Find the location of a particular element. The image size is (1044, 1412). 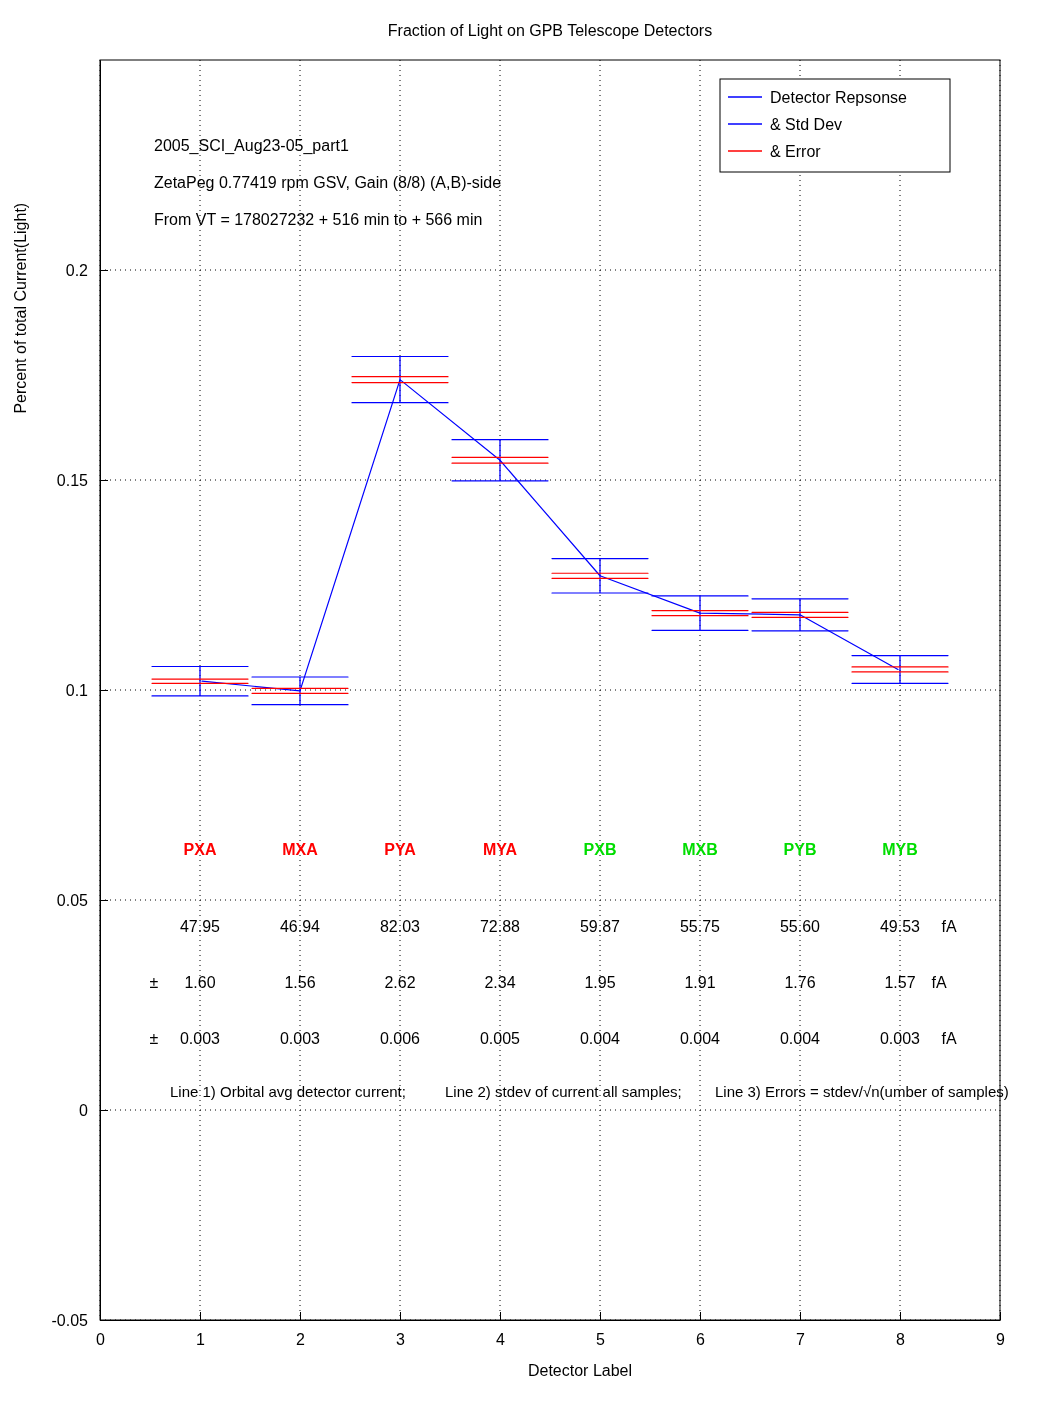

x-tick-label: 3 is located at coordinates (401, 1340).